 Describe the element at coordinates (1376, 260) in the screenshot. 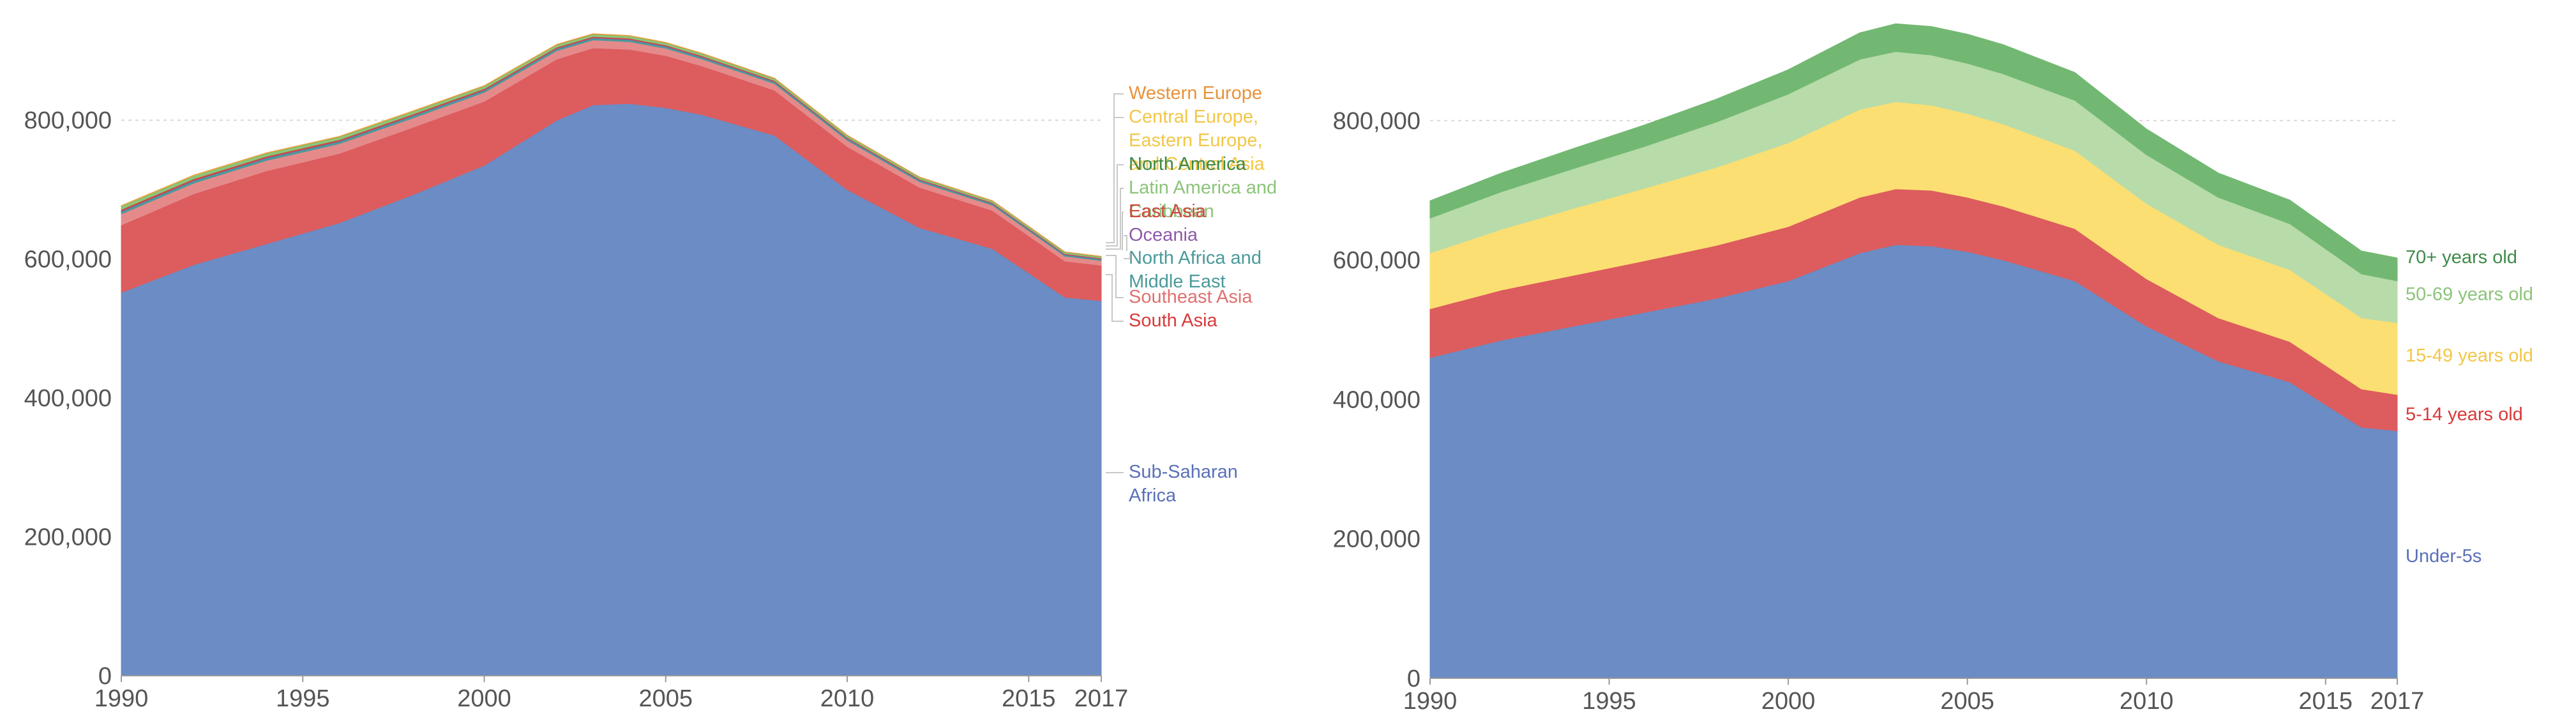

I see `right-chart-y-tick-label: 600,000` at that location.